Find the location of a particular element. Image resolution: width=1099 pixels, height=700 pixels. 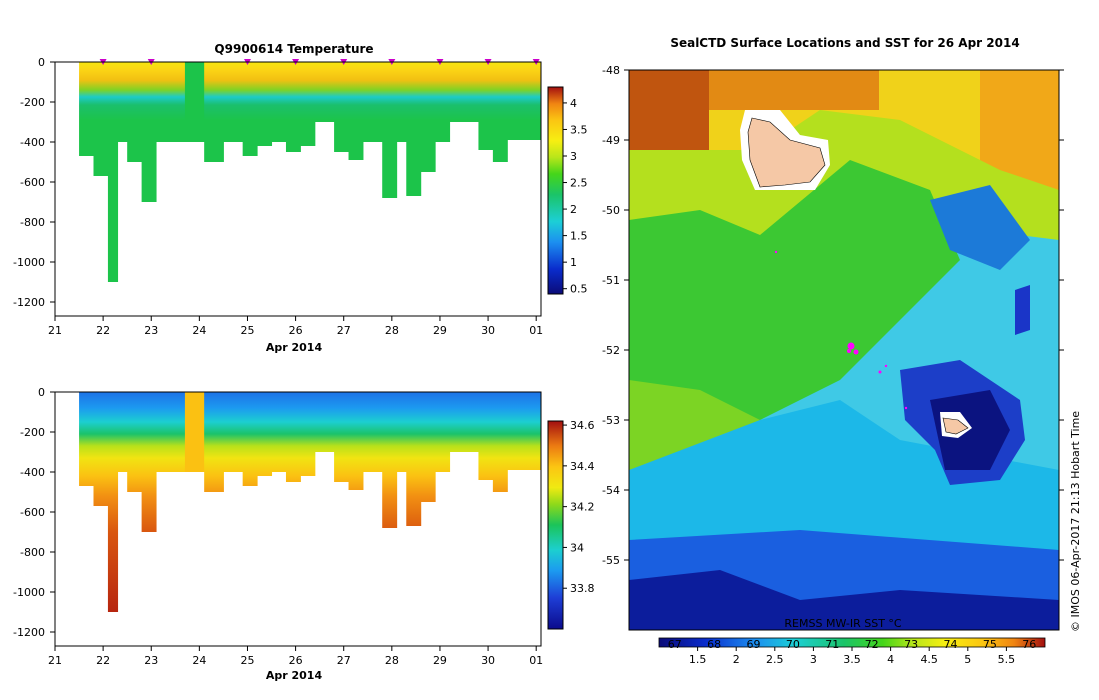

lat-tick-label: -49 is located at coordinates (611, 140).